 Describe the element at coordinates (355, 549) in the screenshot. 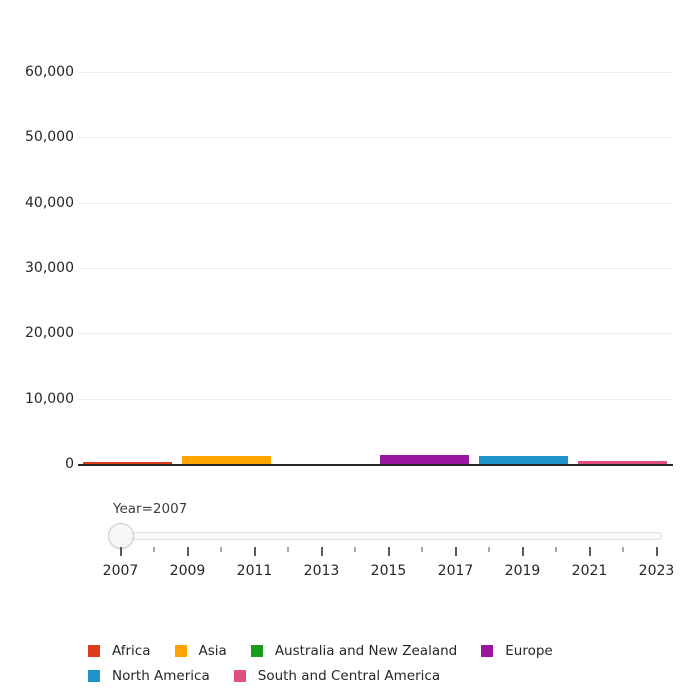

I see `slider-tick-2014` at that location.